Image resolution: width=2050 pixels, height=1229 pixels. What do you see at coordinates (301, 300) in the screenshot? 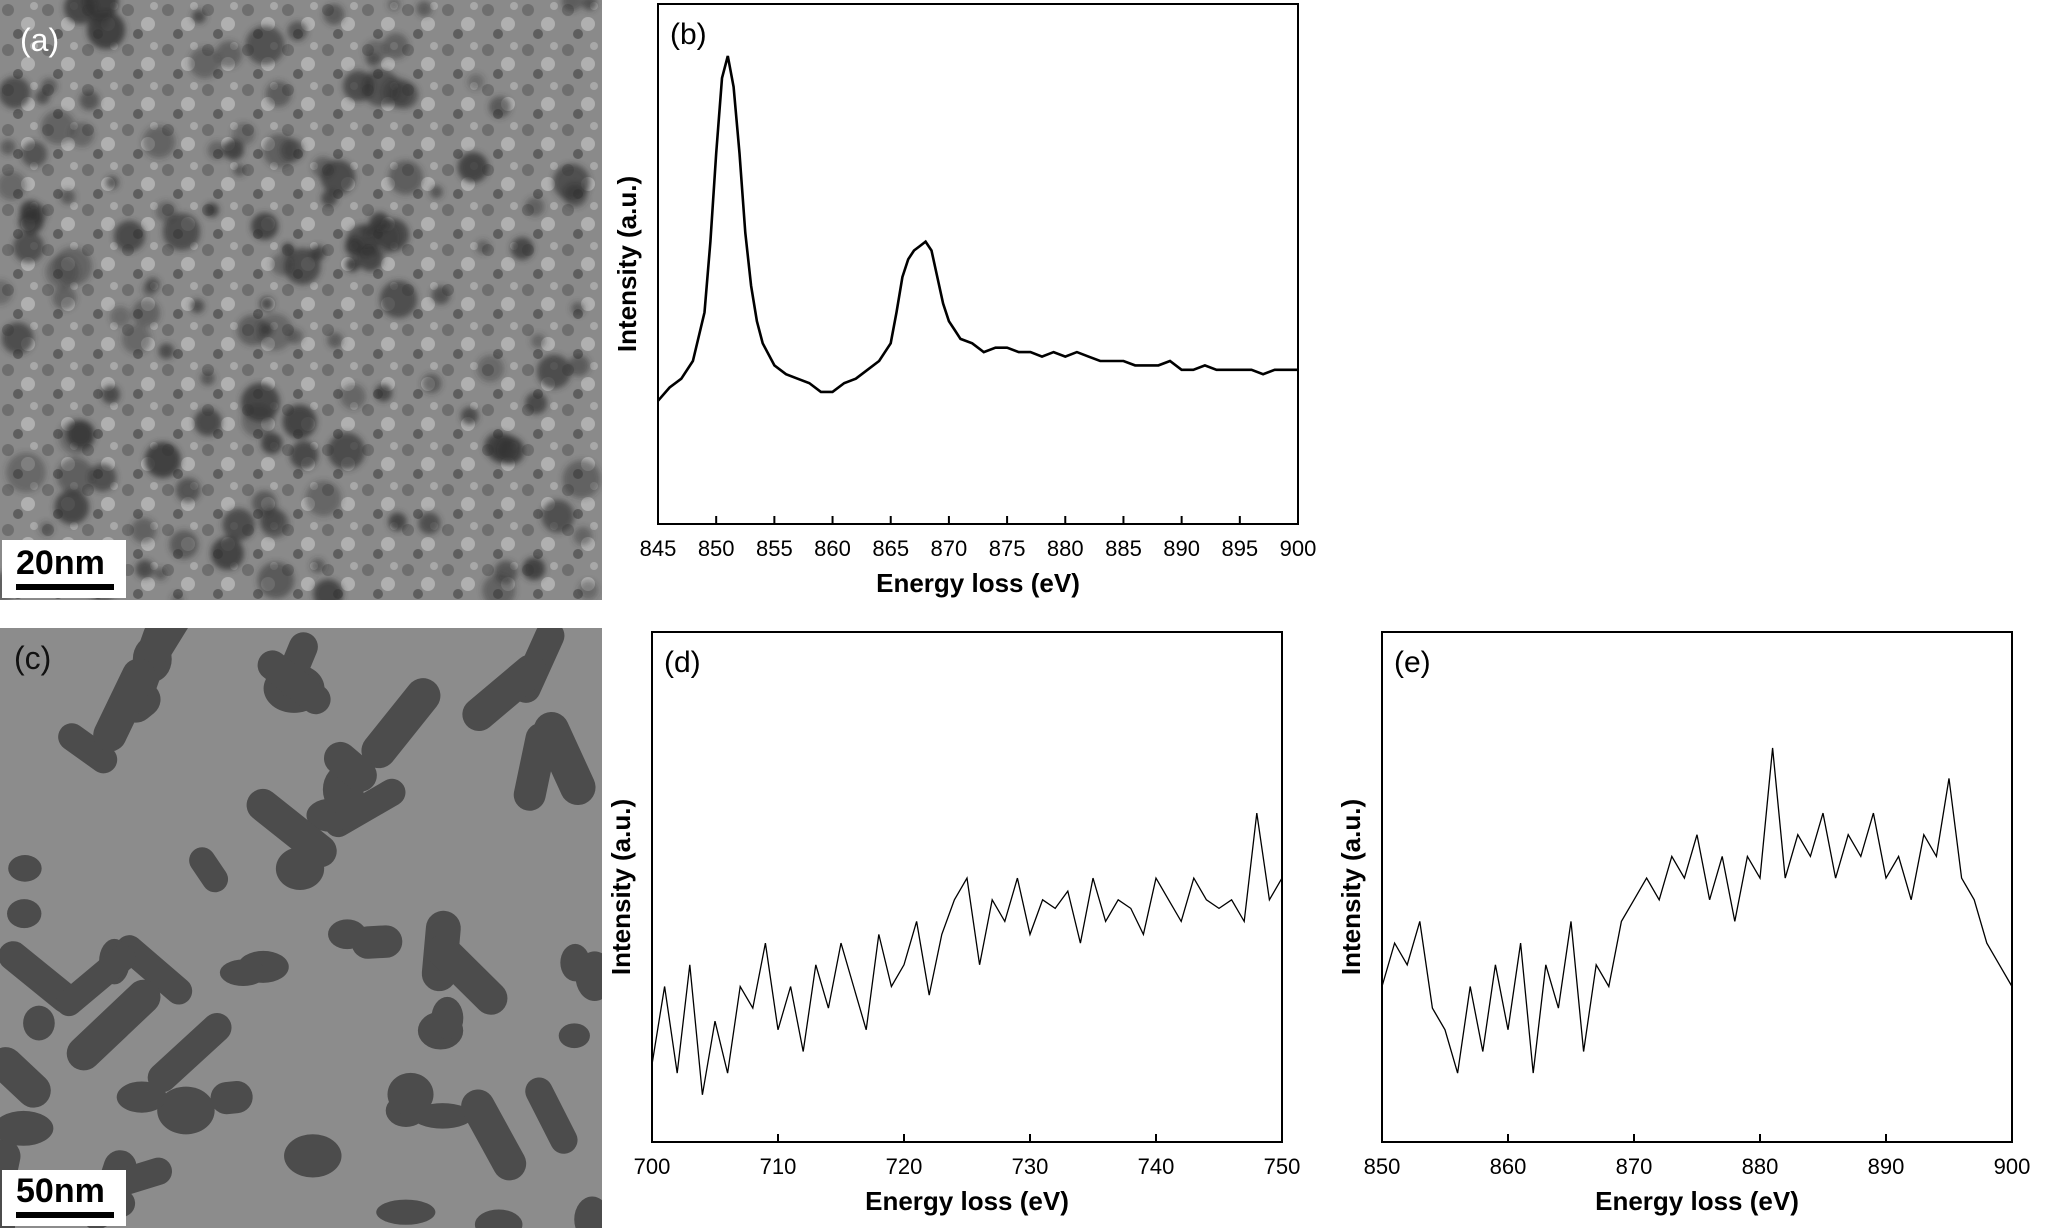
I see `tem-image-a: (a) 20nm` at bounding box center [301, 300].